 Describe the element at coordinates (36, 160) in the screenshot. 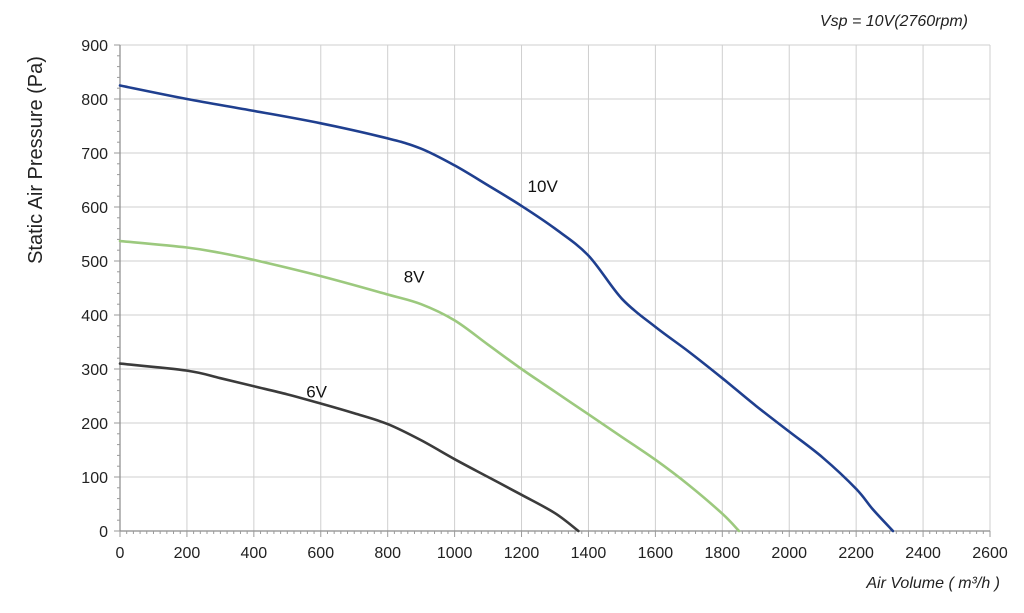

I see `y-axis-title: Static Air Pressure (Pa)` at that location.